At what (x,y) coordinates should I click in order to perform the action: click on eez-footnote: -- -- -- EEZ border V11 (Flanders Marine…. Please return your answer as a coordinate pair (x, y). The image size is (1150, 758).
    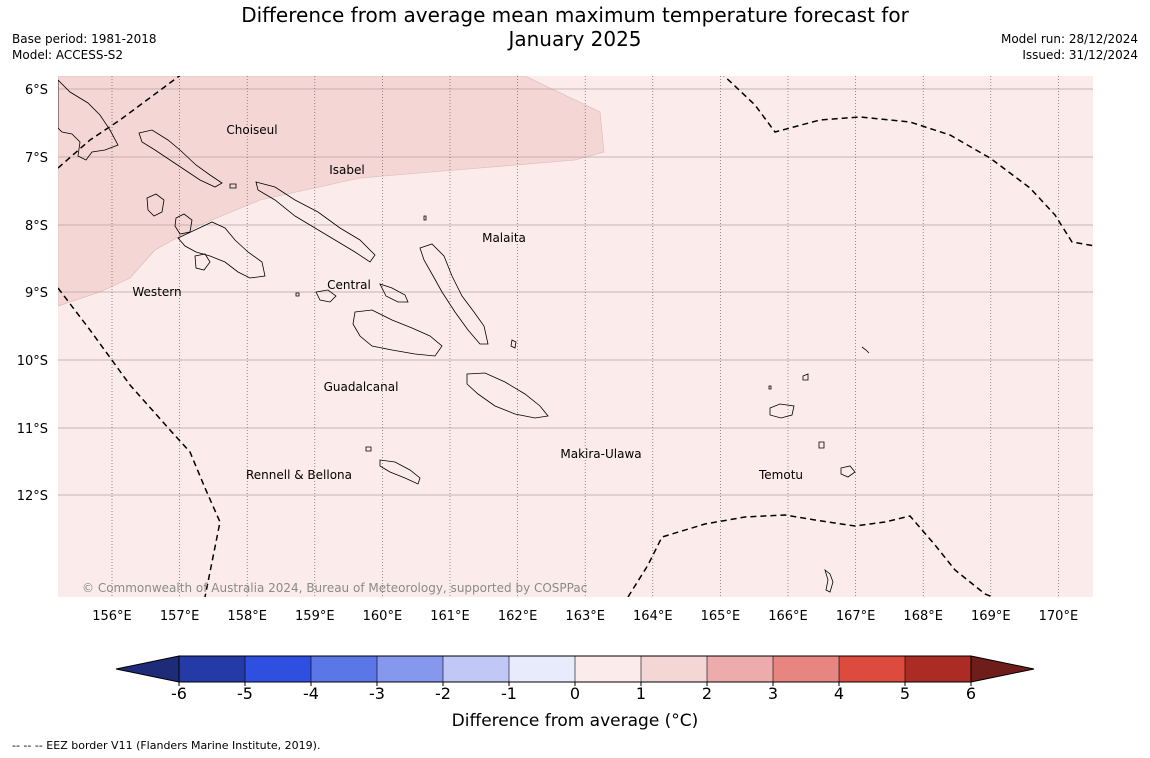
    Looking at the image, I should click on (166, 745).